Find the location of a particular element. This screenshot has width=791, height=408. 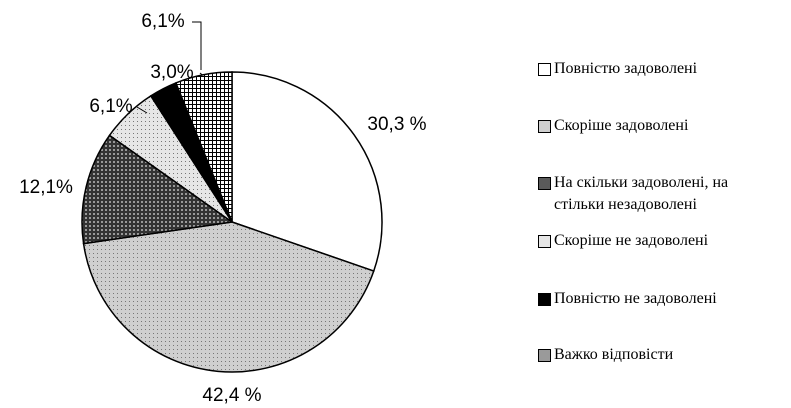

legend-item: Повністю задоволені is located at coordinates (658, 69).